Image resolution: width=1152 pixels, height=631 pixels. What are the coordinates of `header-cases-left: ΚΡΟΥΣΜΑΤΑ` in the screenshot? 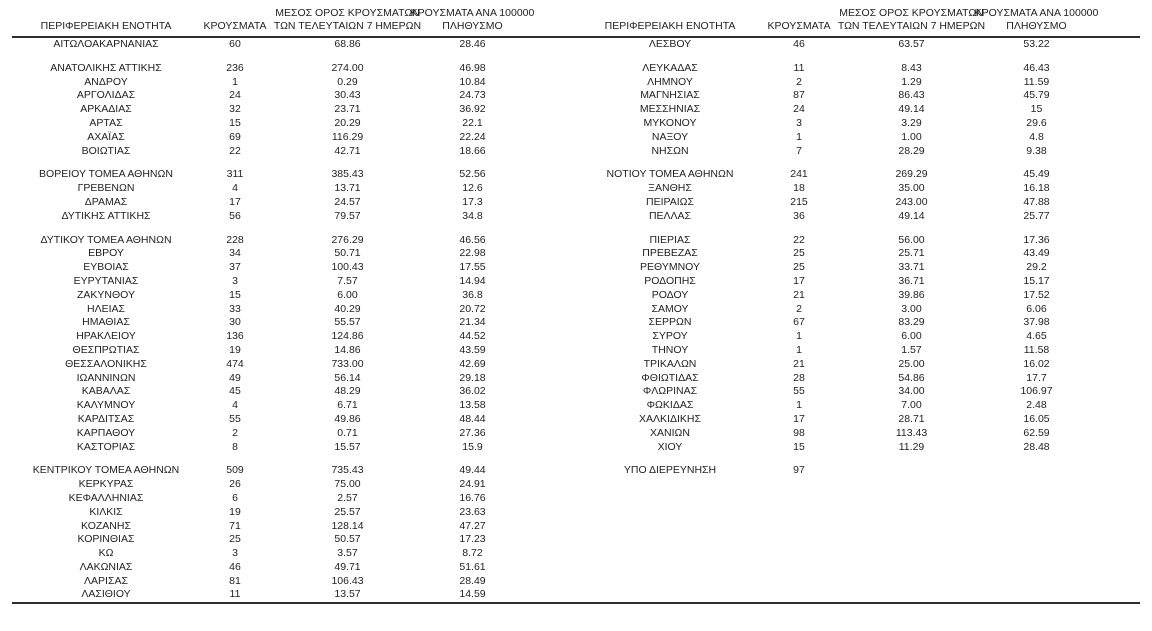 It's located at (235, 19).